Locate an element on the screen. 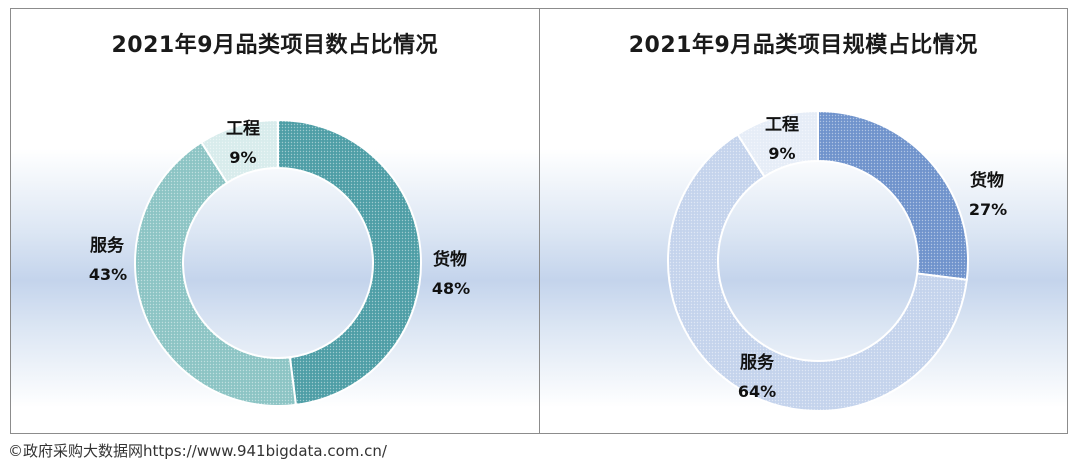 Image resolution: width=1080 pixels, height=465 pixels. slice-value-label: 64% is located at coordinates (756, 391).